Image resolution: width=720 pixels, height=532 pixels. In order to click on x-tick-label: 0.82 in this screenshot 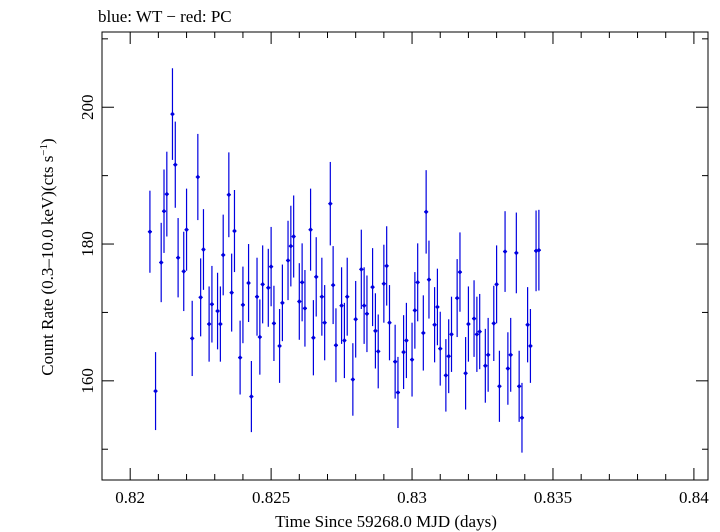, I will do `click(130, 497)`.